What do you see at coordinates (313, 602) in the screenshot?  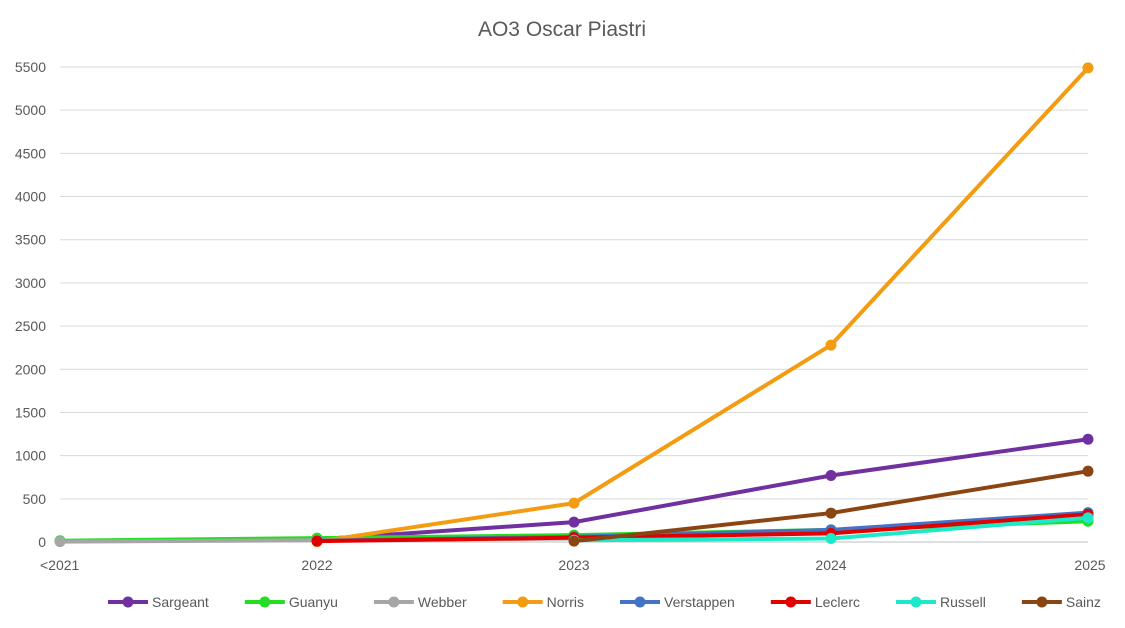 I see `legend-label: Guanyu` at bounding box center [313, 602].